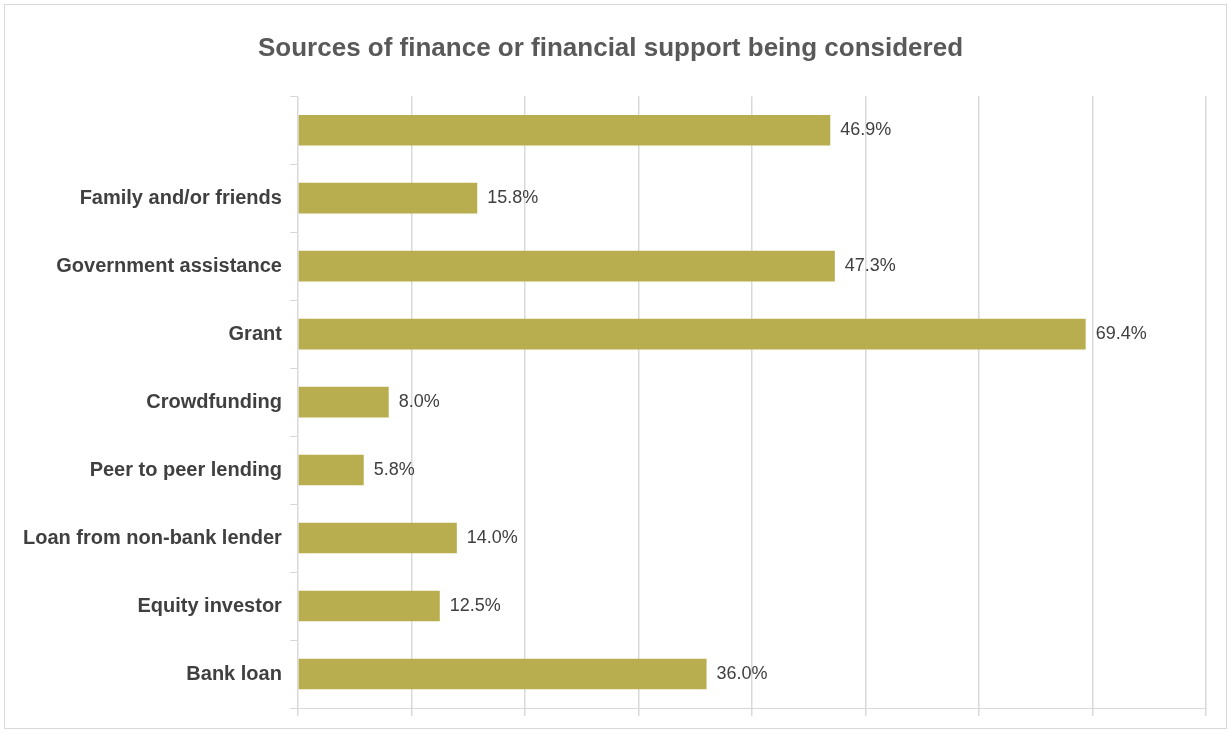 The width and height of the screenshot is (1231, 733). I want to click on data-label: 36.0%, so click(742, 672).